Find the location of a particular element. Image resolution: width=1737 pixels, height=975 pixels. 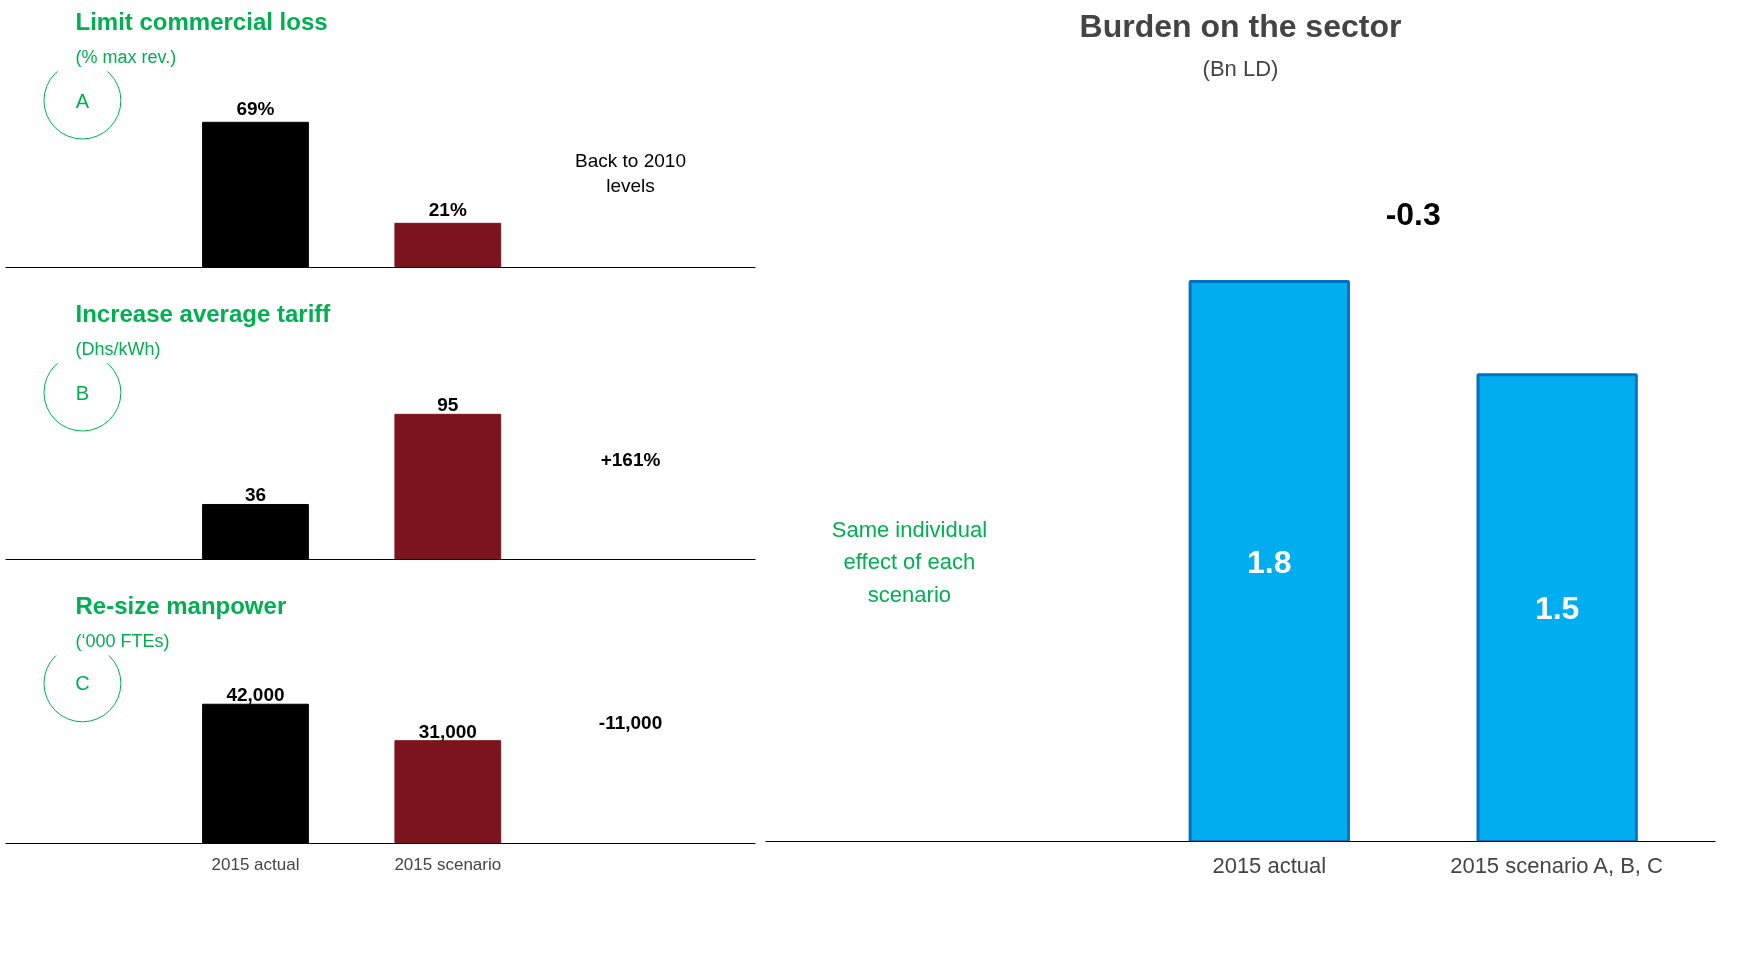

data-label: 1.8 is located at coordinates (1269, 561).